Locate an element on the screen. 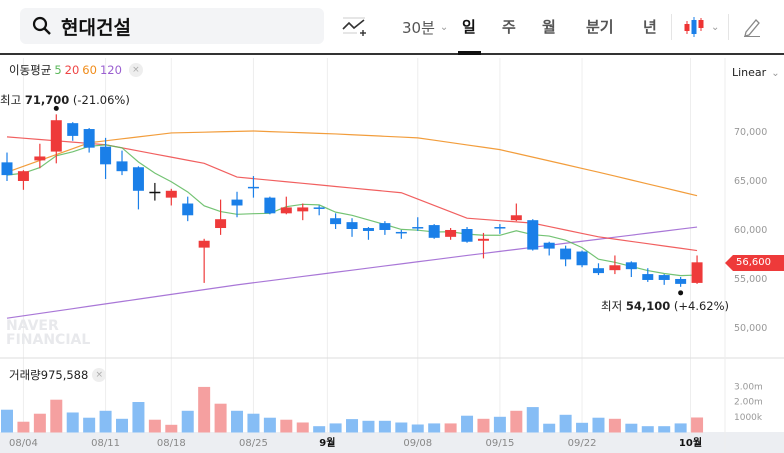  low-price-label: 최저 54,100 (+4.62%) is located at coordinates (665, 306).